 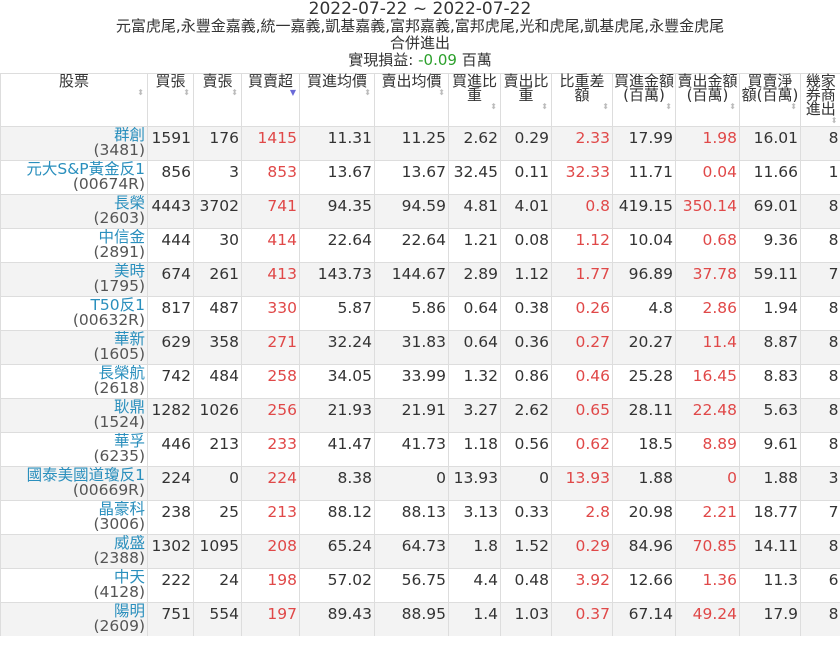 I want to click on sell-weight-cell: 0.11, so click(x=526, y=177).